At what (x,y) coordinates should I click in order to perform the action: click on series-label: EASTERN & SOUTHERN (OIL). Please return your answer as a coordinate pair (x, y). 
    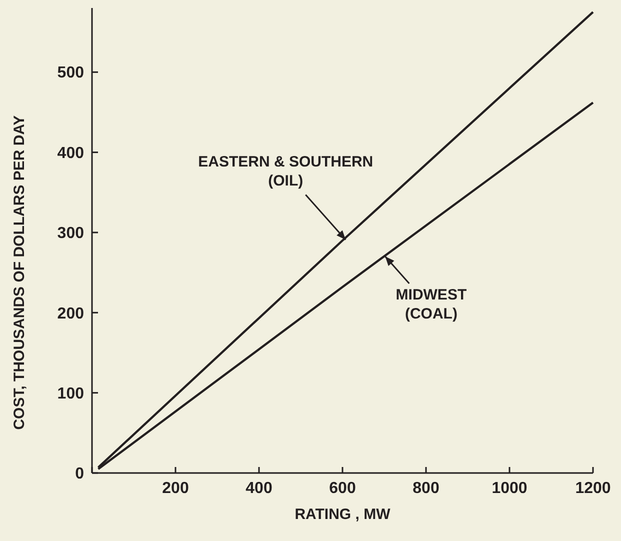
    Looking at the image, I should click on (286, 172).